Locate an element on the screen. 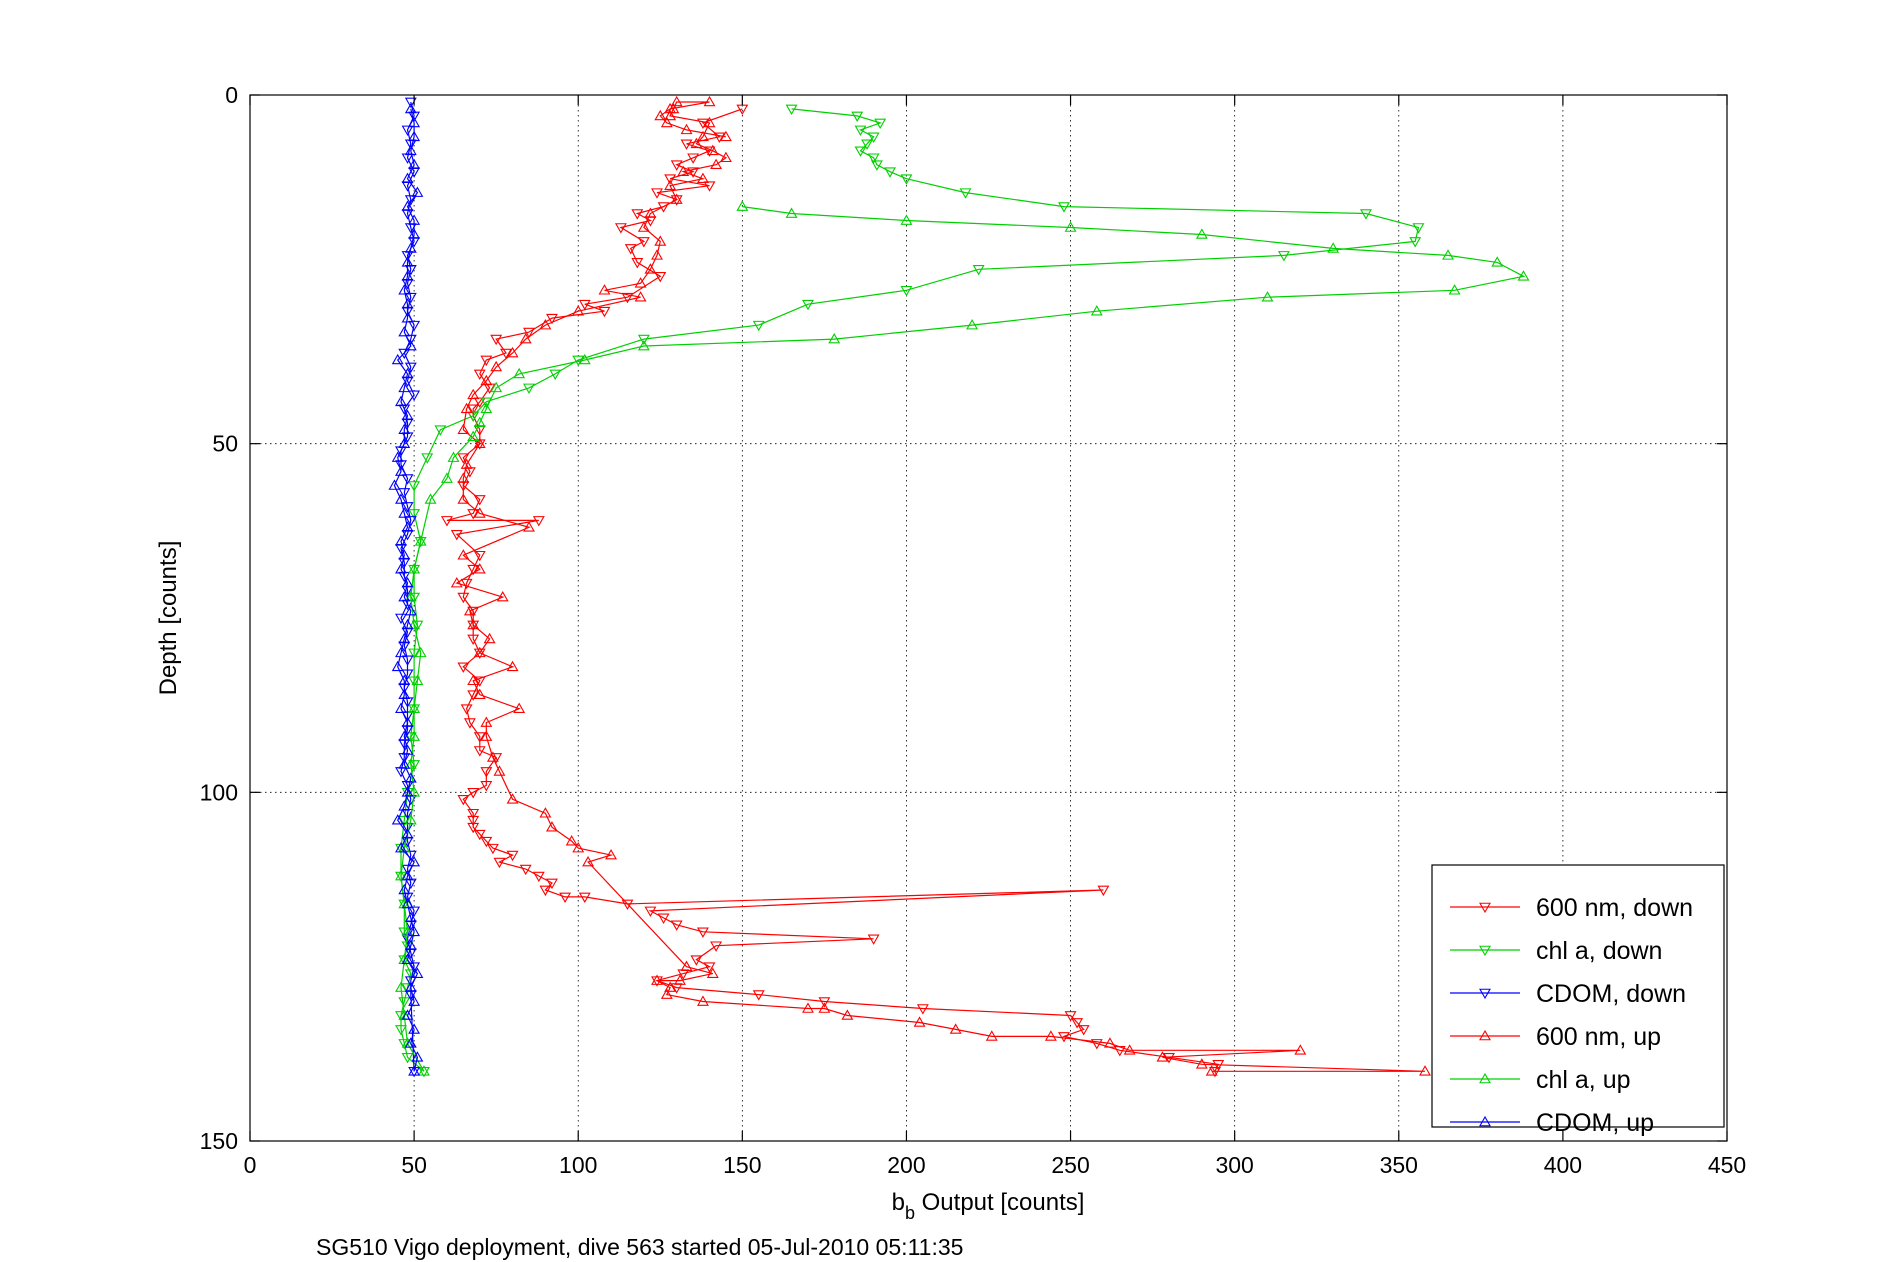 The width and height of the screenshot is (1891, 1262). y-tick-label: 150 is located at coordinates (219, 1141).